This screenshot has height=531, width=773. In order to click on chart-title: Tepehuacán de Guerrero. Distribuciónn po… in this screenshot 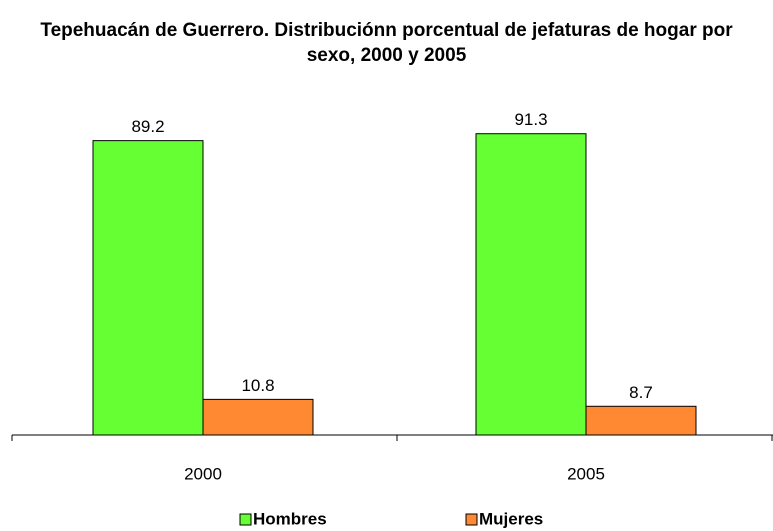, I will do `click(386, 43)`.